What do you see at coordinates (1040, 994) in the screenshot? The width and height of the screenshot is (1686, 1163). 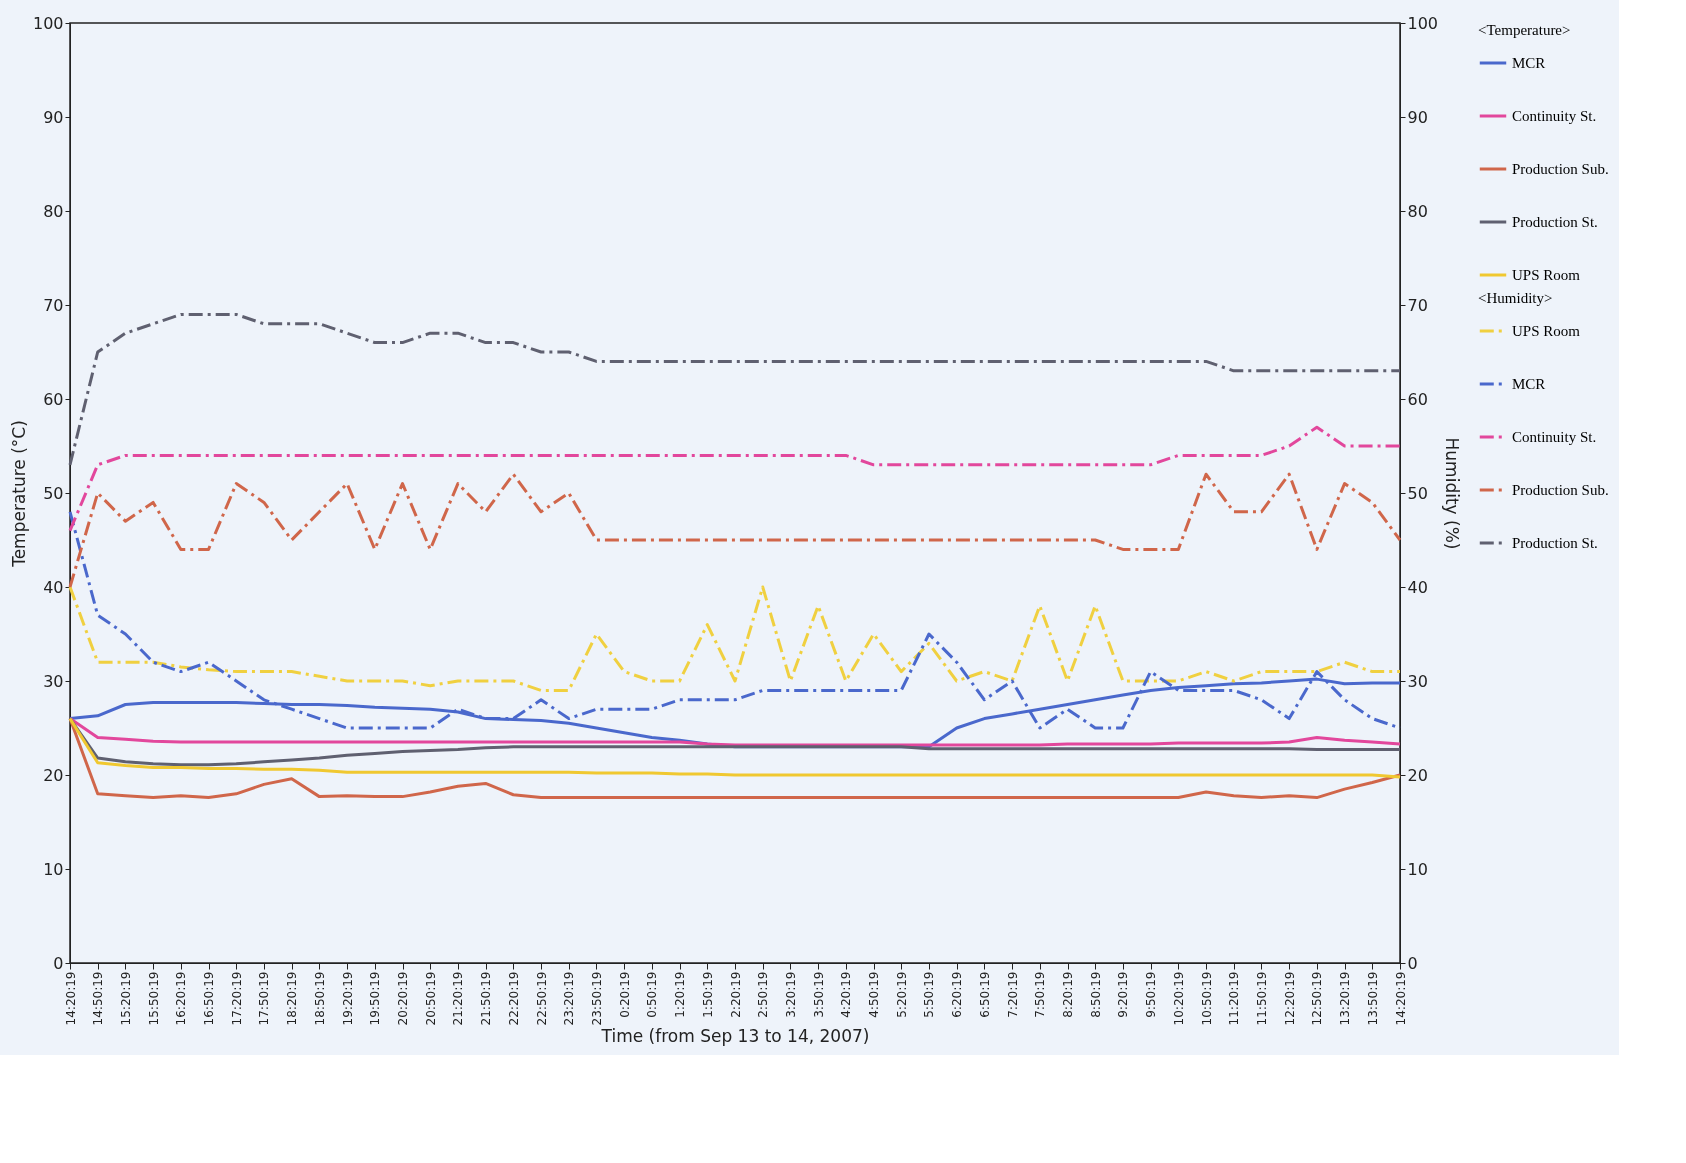 I see `x-tick-label: 7:50:19` at bounding box center [1040, 994].